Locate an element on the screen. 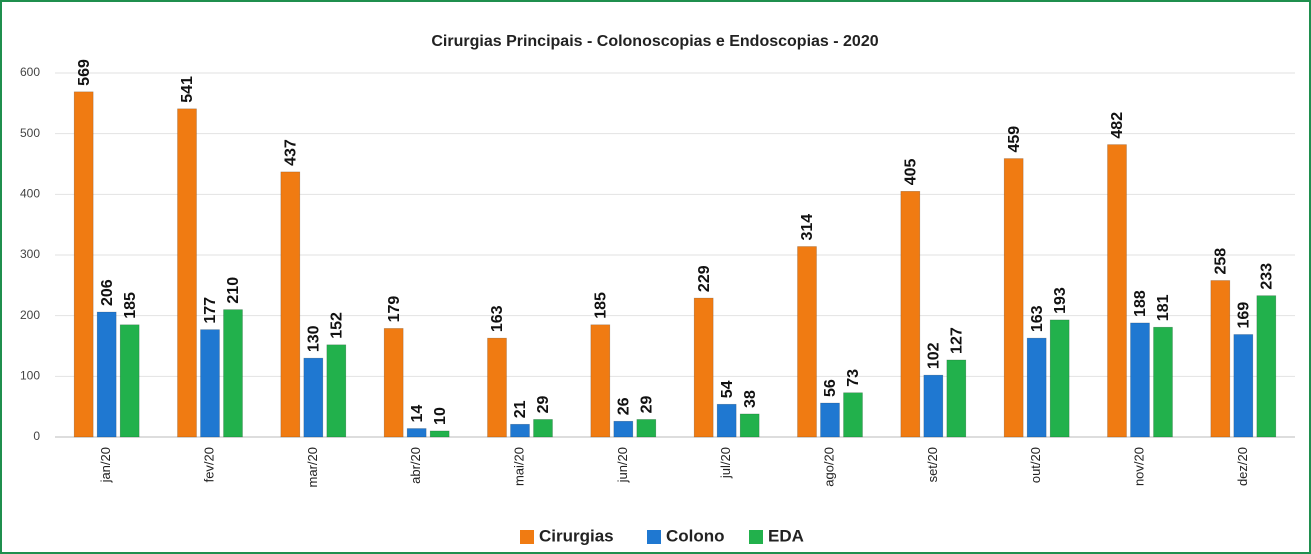 The height and width of the screenshot is (554, 1311). value-label: 482 is located at coordinates (1117, 125).